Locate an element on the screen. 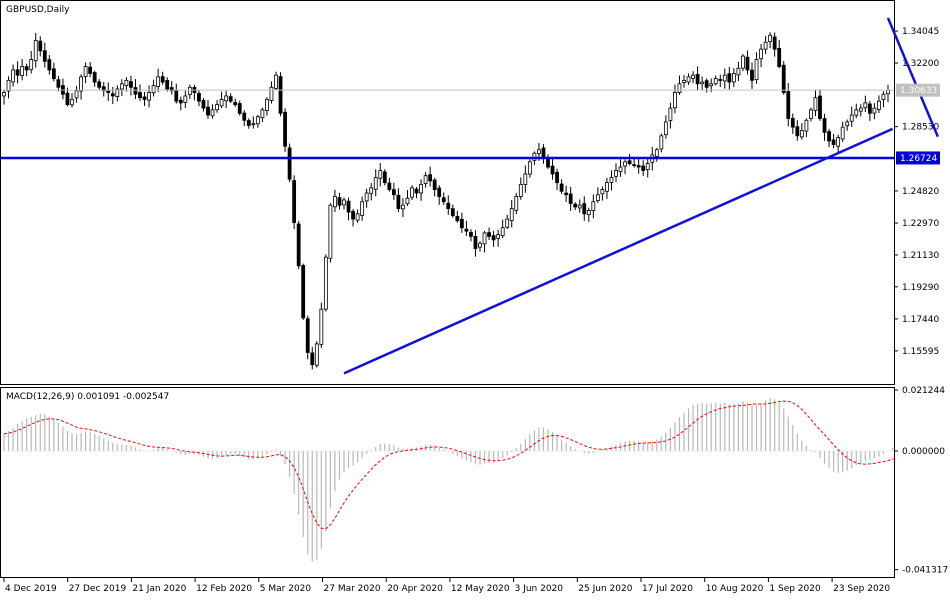  level-price-label: 1.26724 is located at coordinates (918, 159).